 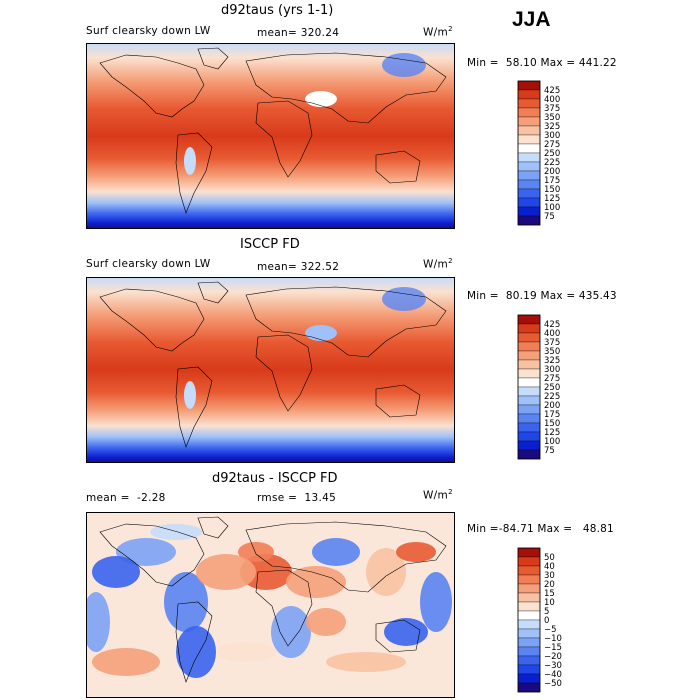 I want to click on panel-1-mean: mean= 320.24, so click(x=298, y=33).